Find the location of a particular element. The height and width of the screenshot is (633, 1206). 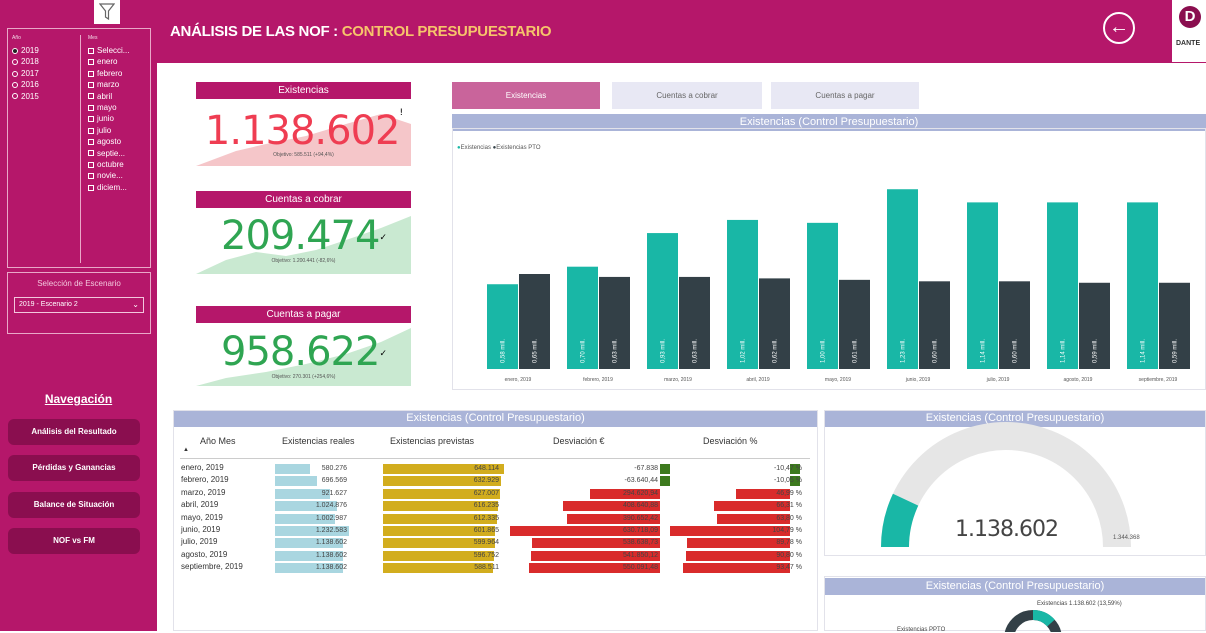

nav-button-nof-vs-fm: NOF vs FM is located at coordinates (74, 541).